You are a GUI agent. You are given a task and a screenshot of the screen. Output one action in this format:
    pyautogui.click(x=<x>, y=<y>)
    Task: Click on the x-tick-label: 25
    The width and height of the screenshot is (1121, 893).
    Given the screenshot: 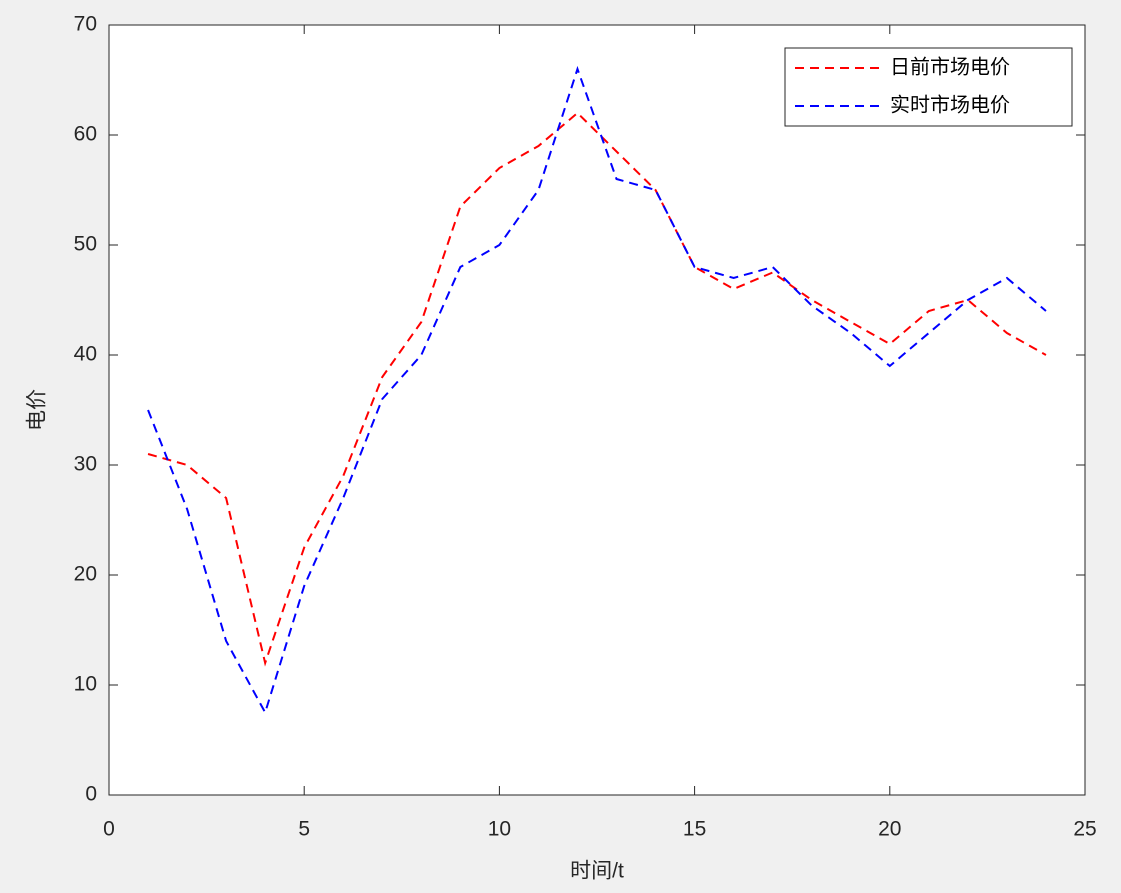 What is the action you would take?
    pyautogui.click(x=1084, y=829)
    